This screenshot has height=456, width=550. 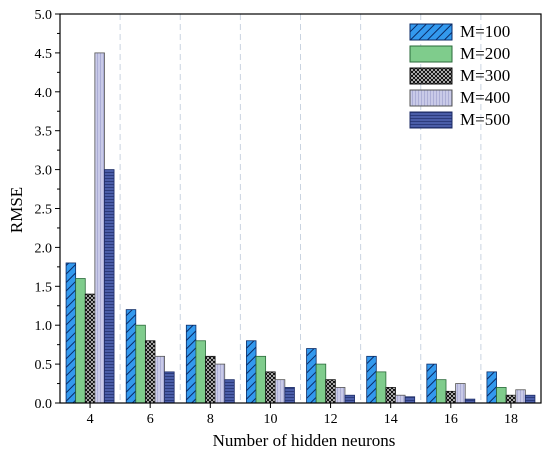 What do you see at coordinates (485, 119) in the screenshot?
I see `legend-label: M=500` at bounding box center [485, 119].